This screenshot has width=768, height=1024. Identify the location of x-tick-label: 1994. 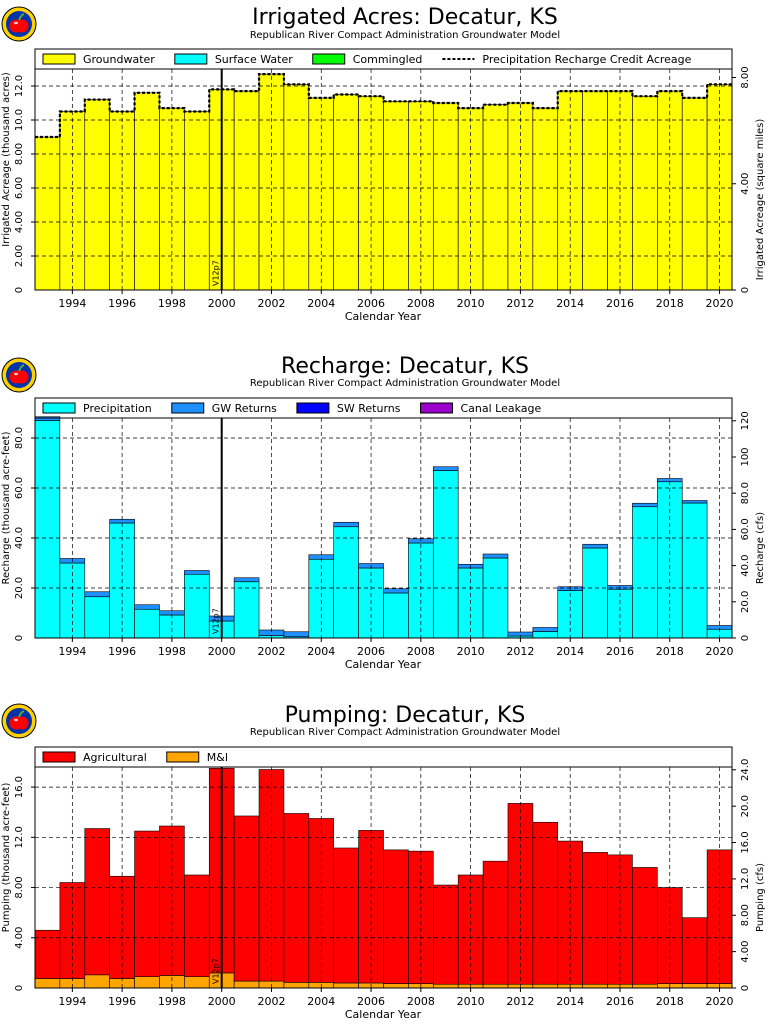
(72, 1001).